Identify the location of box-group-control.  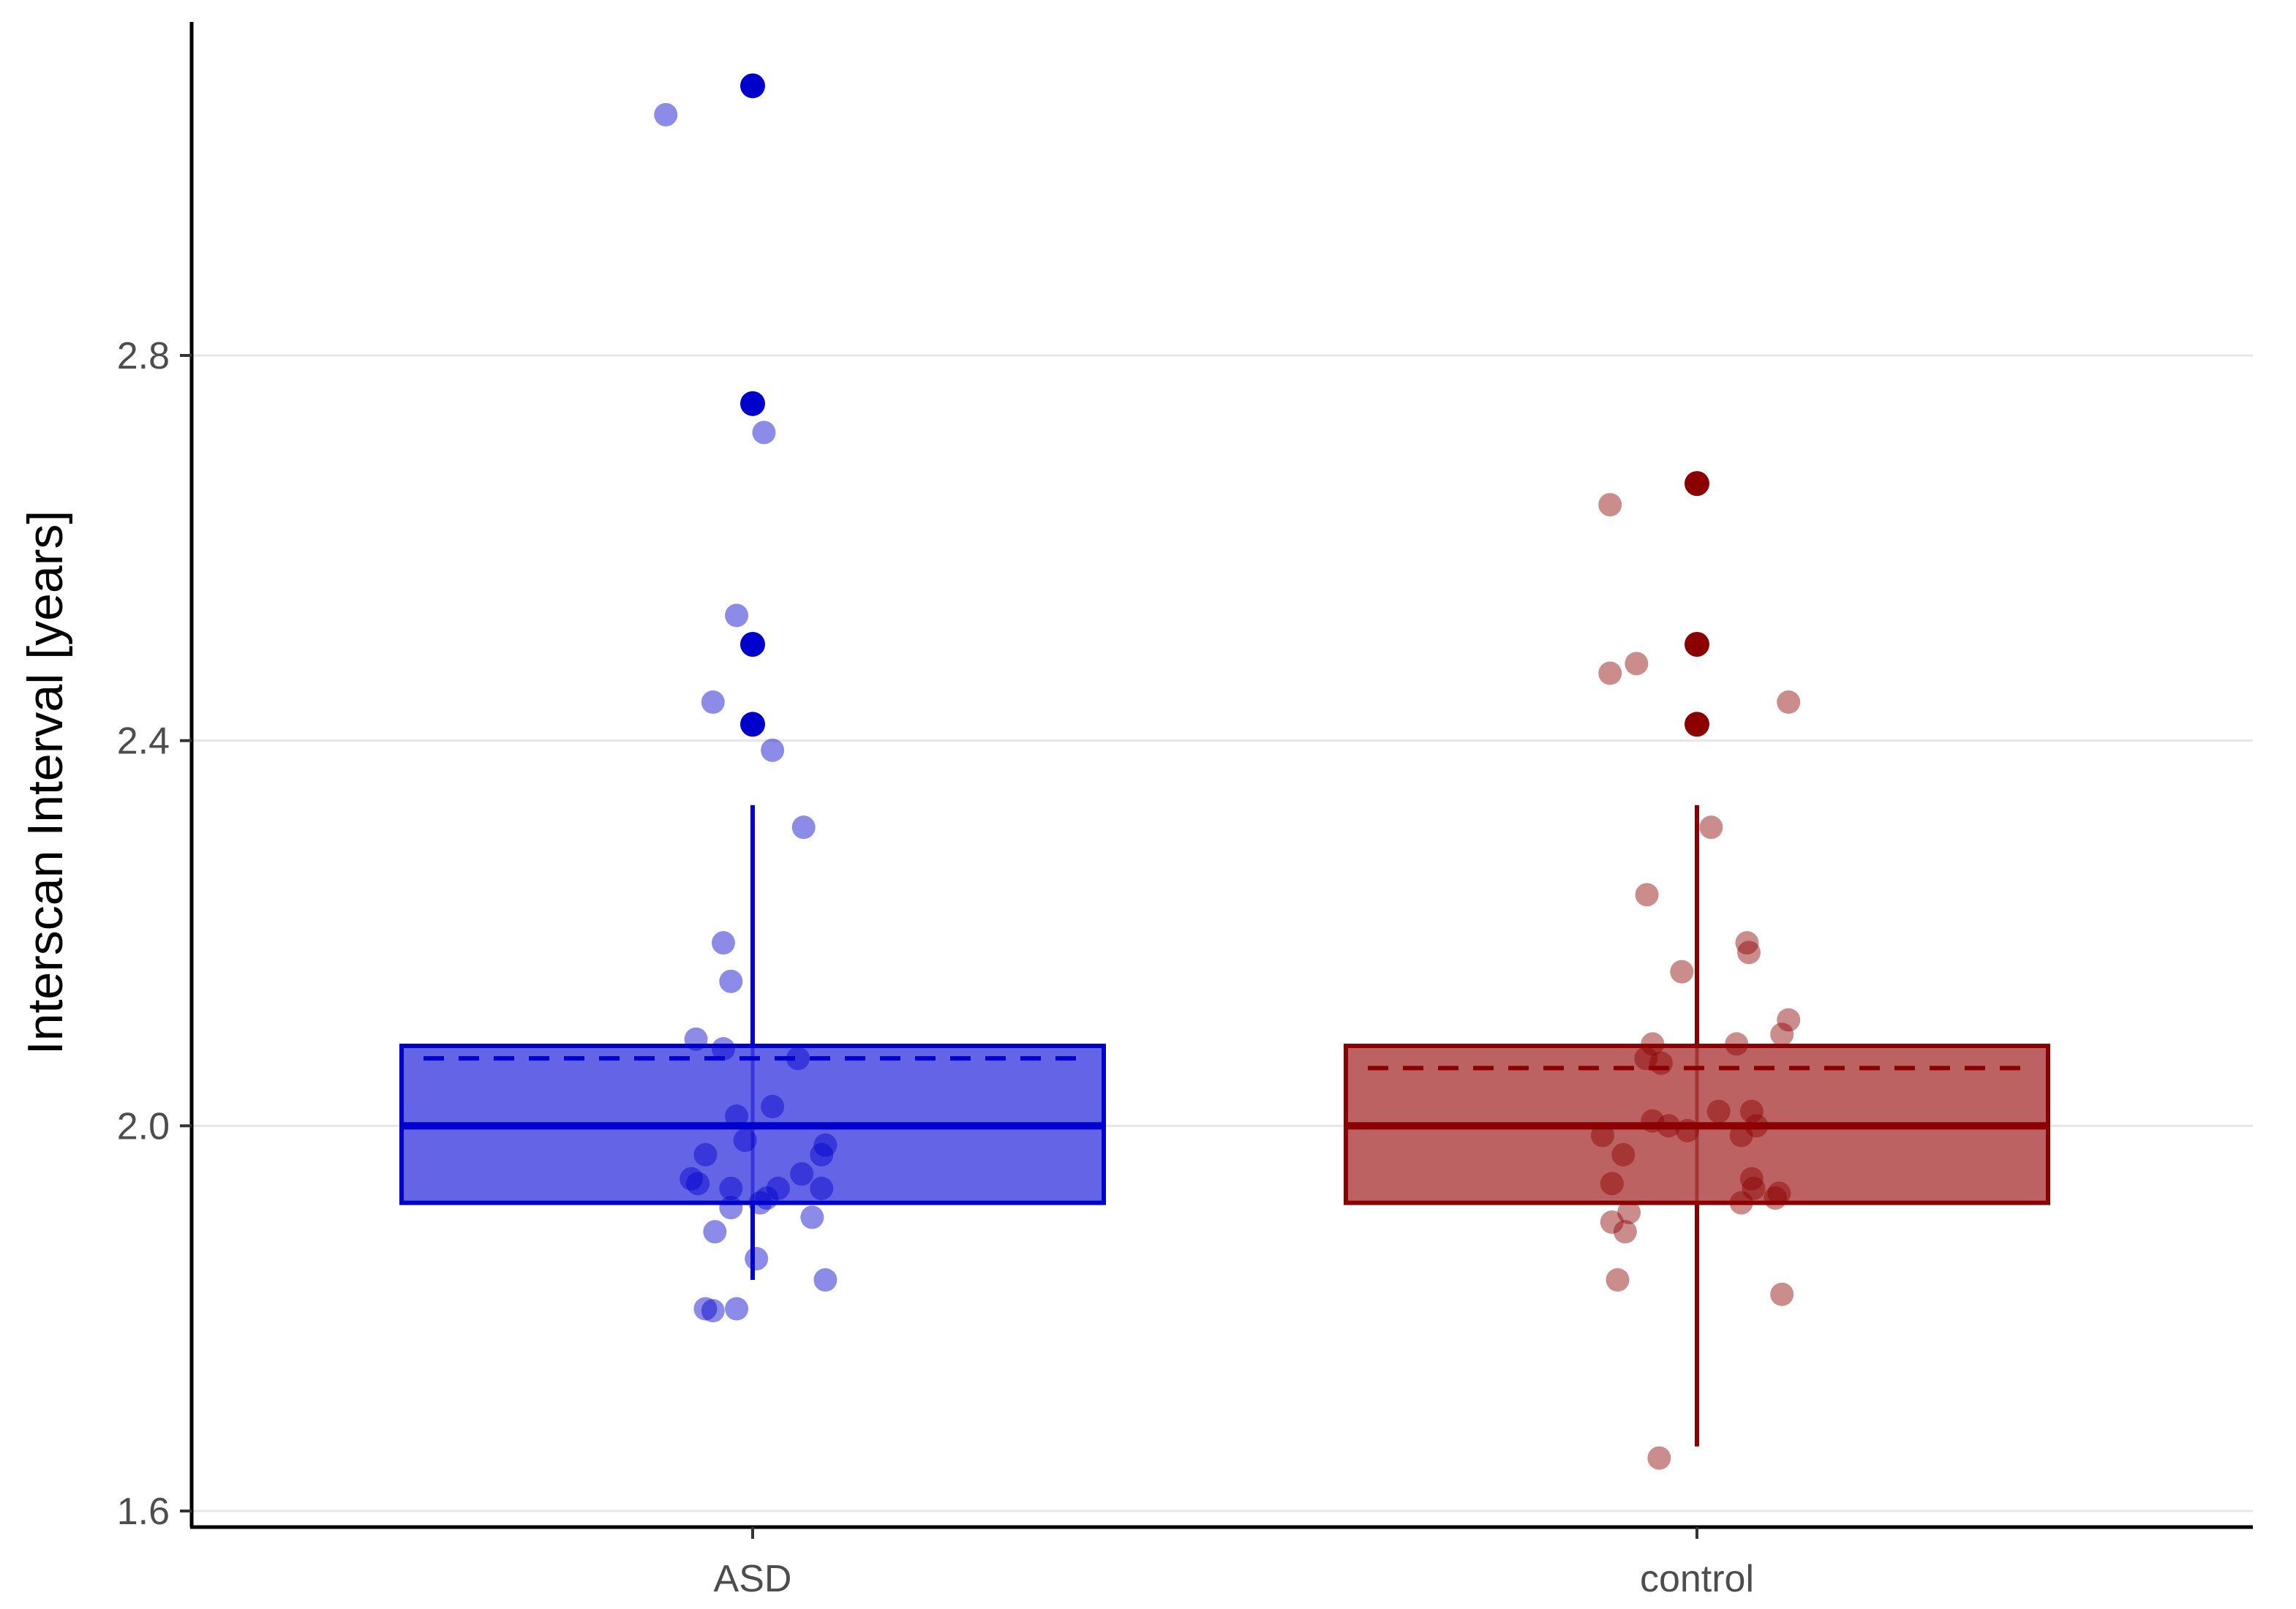
(1697, 1125).